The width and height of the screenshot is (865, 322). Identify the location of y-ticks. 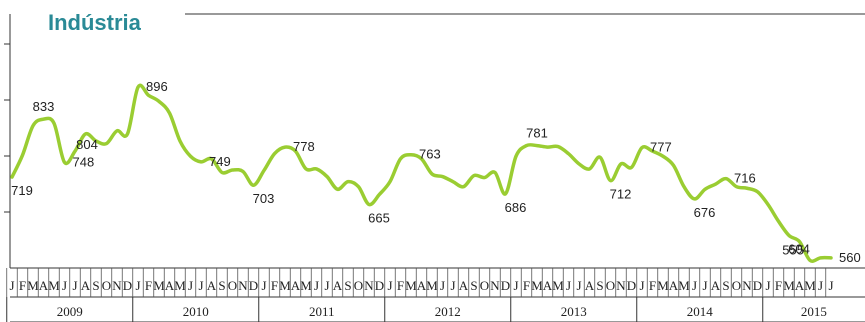
(7, 128).